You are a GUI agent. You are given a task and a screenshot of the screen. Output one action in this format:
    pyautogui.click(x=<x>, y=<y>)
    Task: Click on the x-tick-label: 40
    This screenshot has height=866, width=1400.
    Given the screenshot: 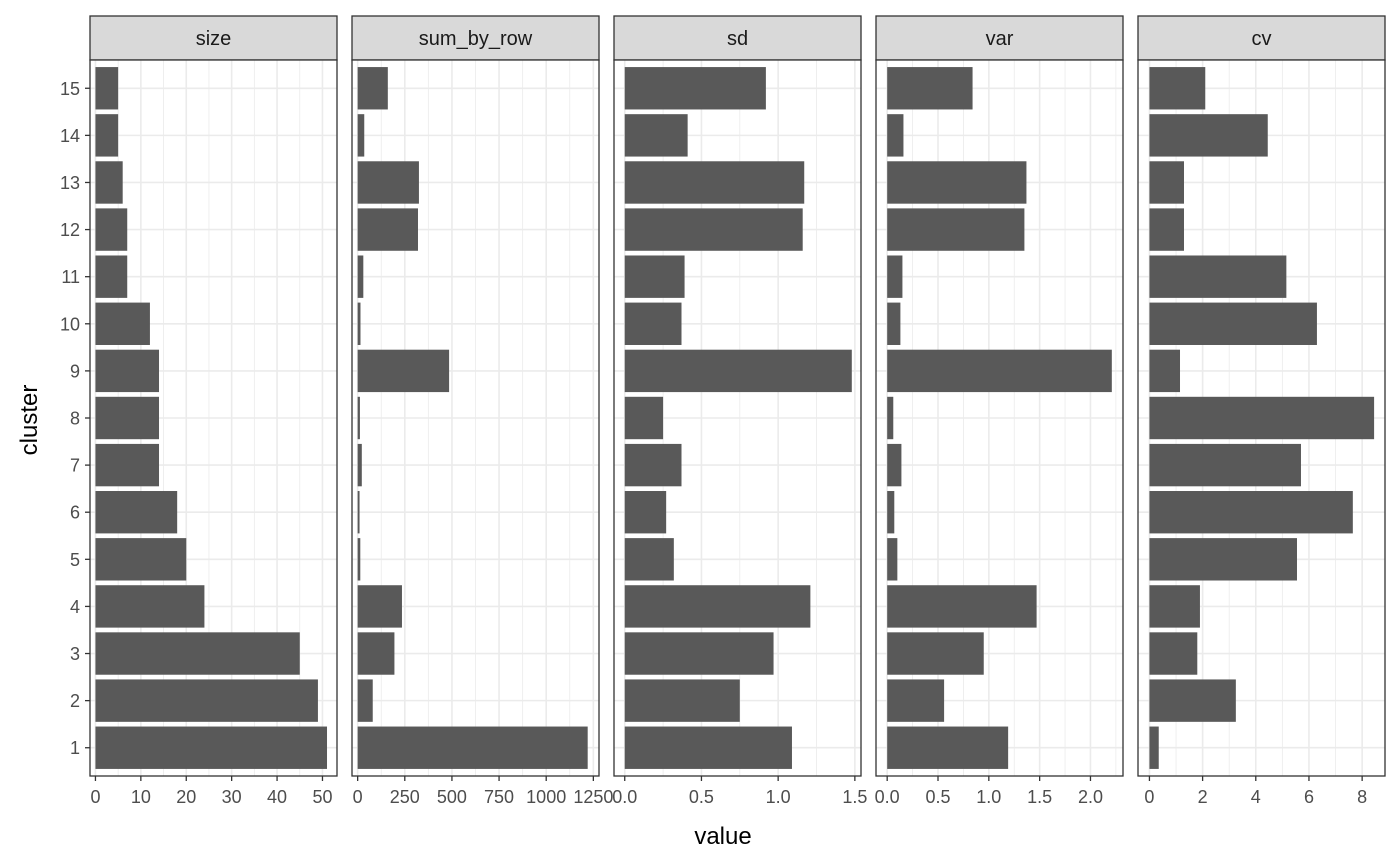 What is the action you would take?
    pyautogui.click(x=277, y=797)
    